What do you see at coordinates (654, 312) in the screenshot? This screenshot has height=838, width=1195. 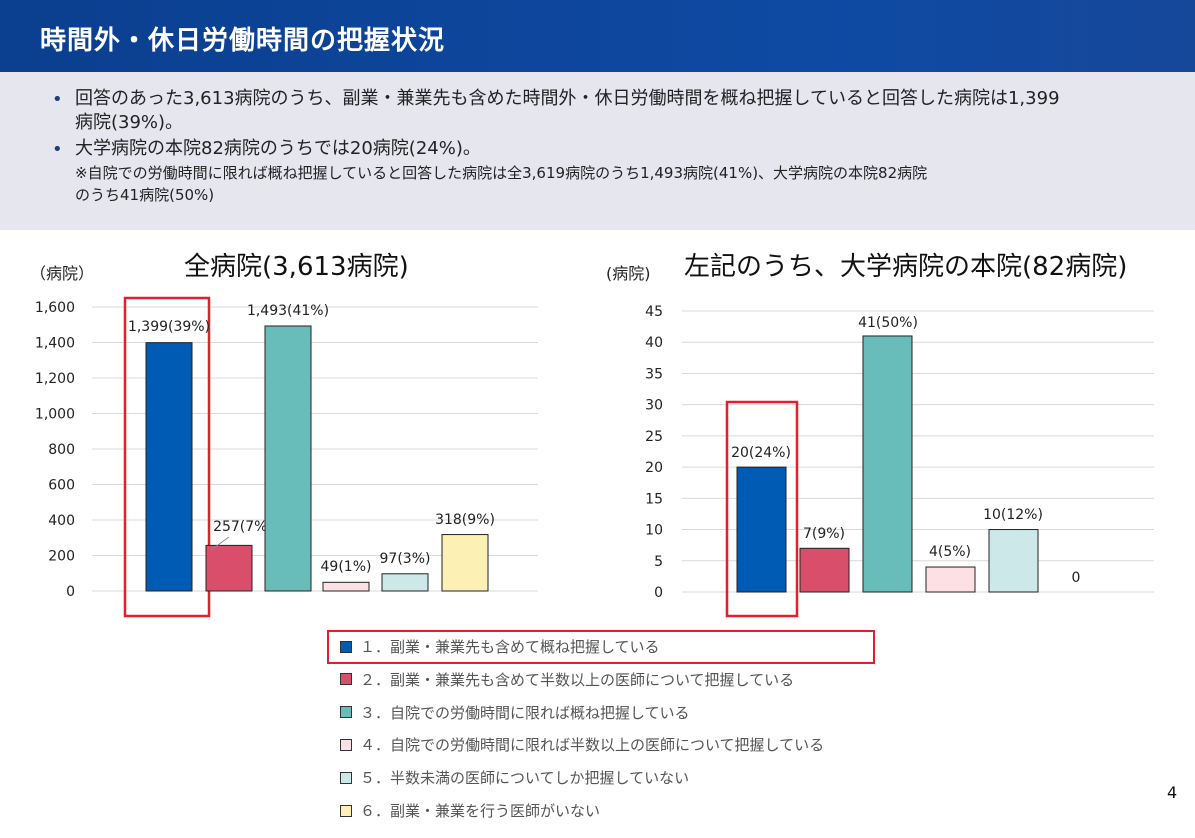 I see `y-tick-label: 45` at bounding box center [654, 312].